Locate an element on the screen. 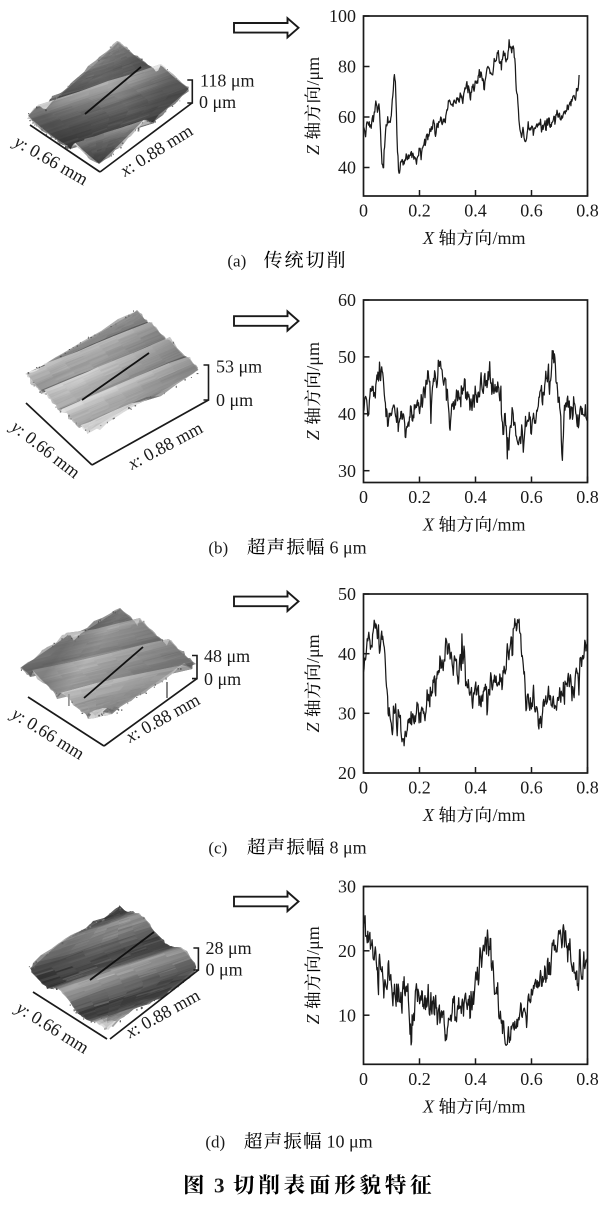 The image size is (612, 1205). svg-text: 8 μm is located at coordinates (348, 847).